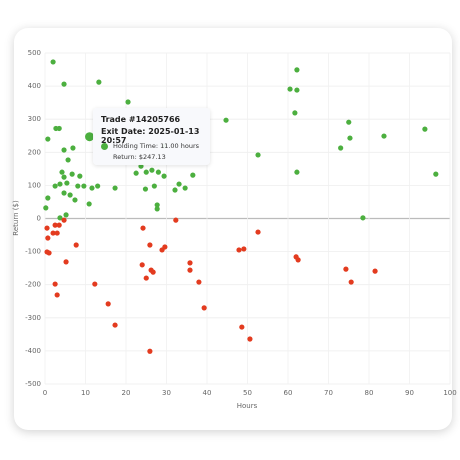 The height and width of the screenshot is (460, 460). Describe the element at coordinates (139, 157) in the screenshot. I see `tooltip-return: Return: $247.13` at that location.